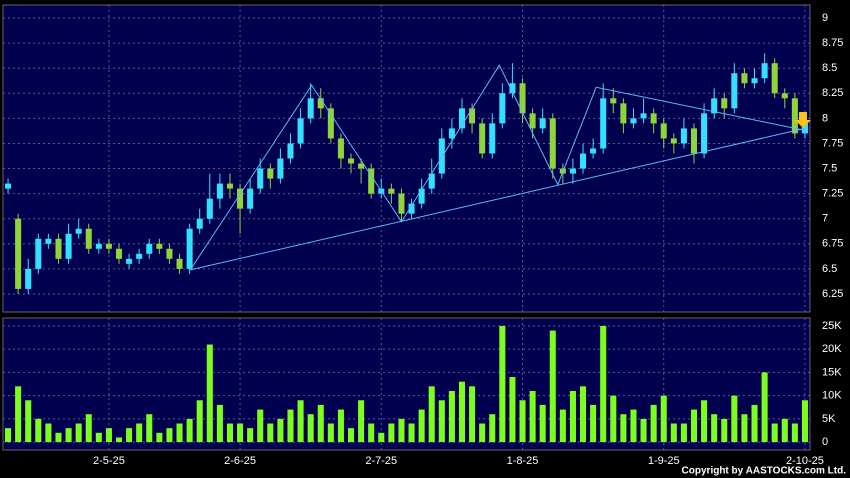 Image resolution: width=850 pixels, height=478 pixels. Describe the element at coordinates (829, 419) in the screenshot. I see `volume-tick-label: 5K` at that location.